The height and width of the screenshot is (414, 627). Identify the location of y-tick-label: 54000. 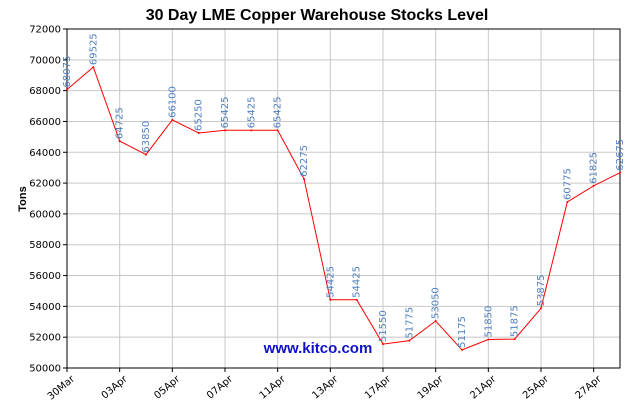
(45, 307).